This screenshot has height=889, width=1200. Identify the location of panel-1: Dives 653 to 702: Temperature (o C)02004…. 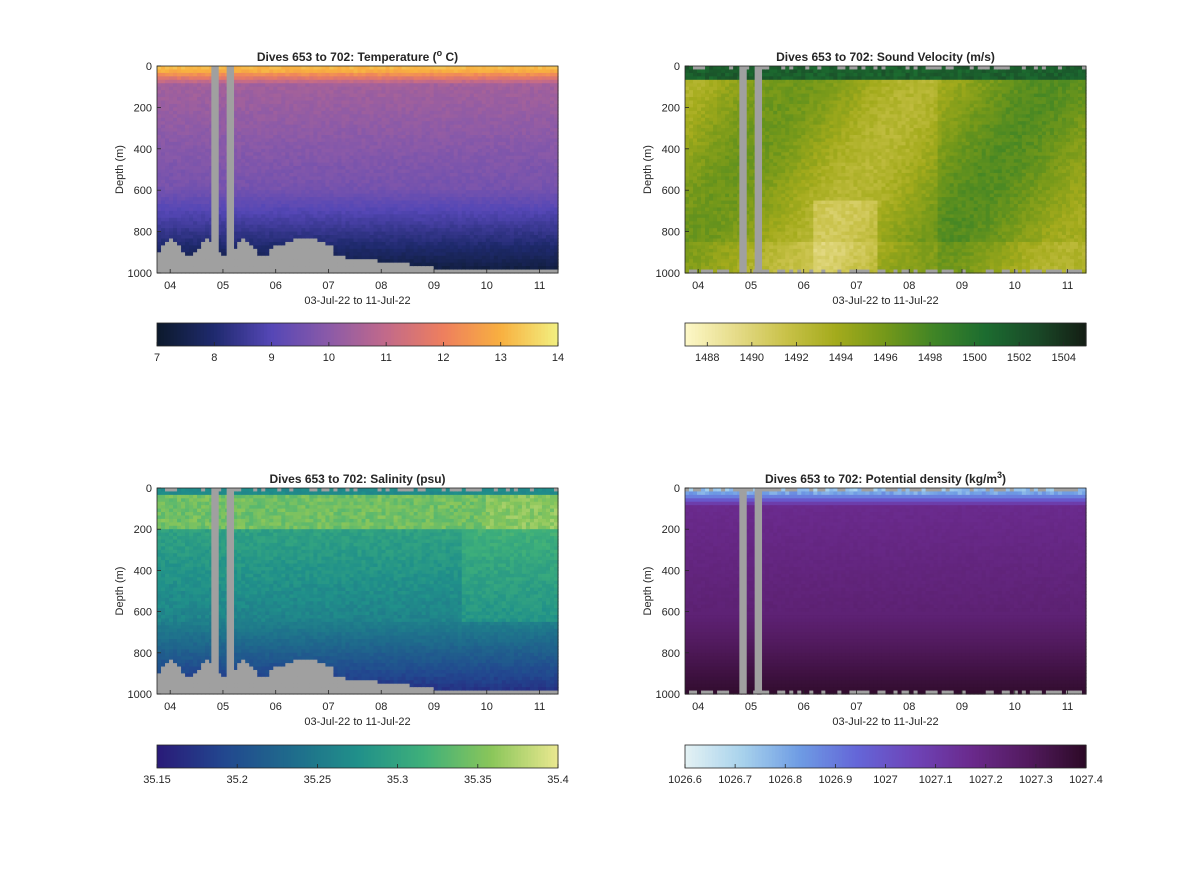
(339, 206).